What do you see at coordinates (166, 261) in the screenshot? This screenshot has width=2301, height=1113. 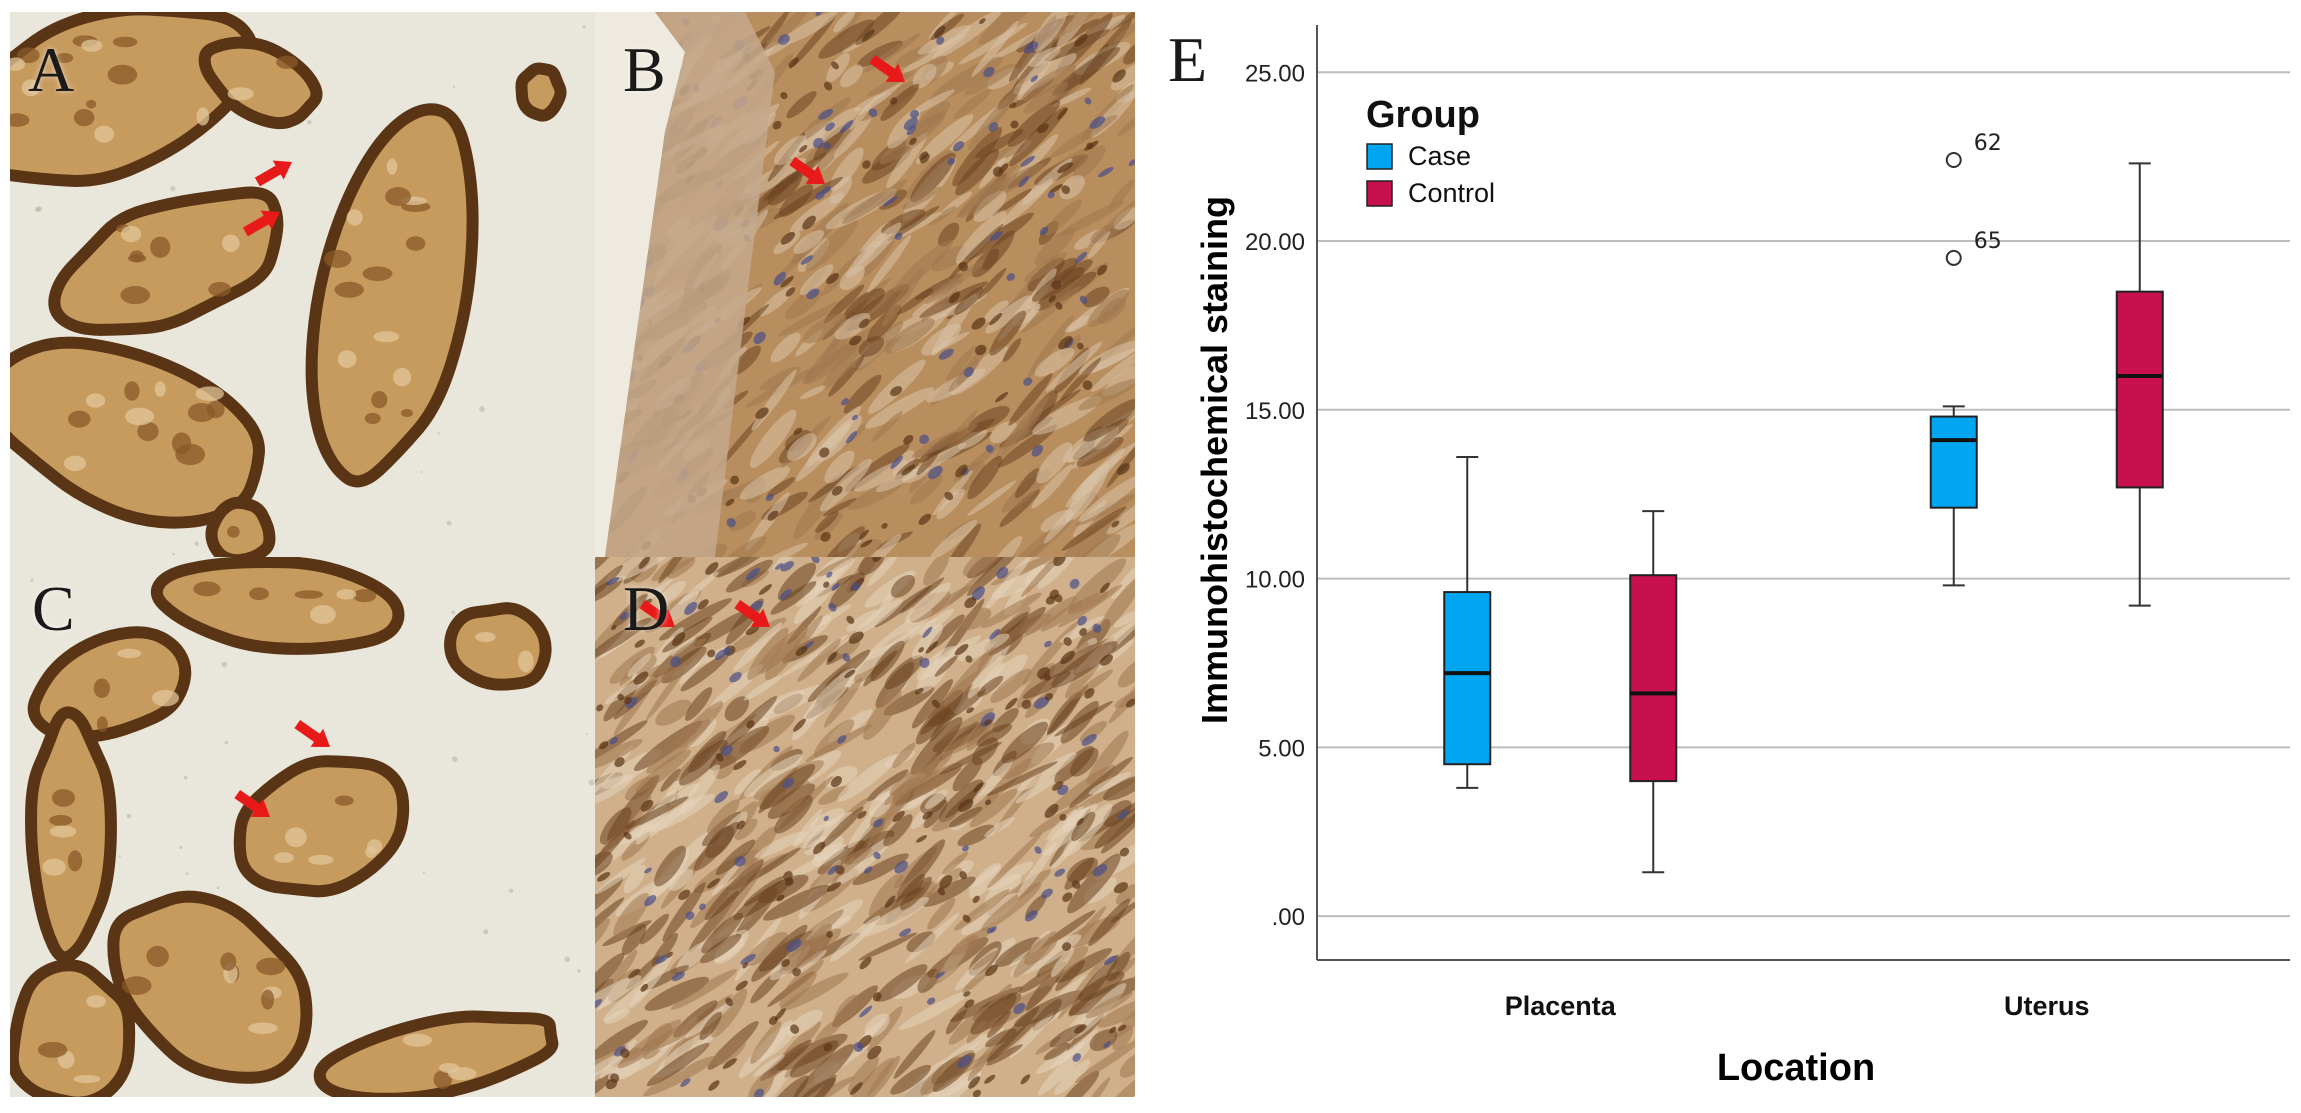 I see `villus` at bounding box center [166, 261].